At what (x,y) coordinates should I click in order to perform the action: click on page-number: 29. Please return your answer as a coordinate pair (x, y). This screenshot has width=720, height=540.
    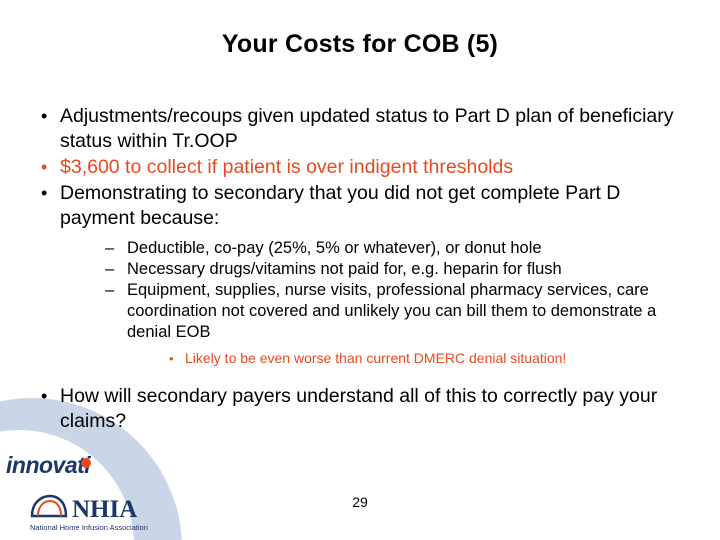
    Looking at the image, I should click on (360, 502).